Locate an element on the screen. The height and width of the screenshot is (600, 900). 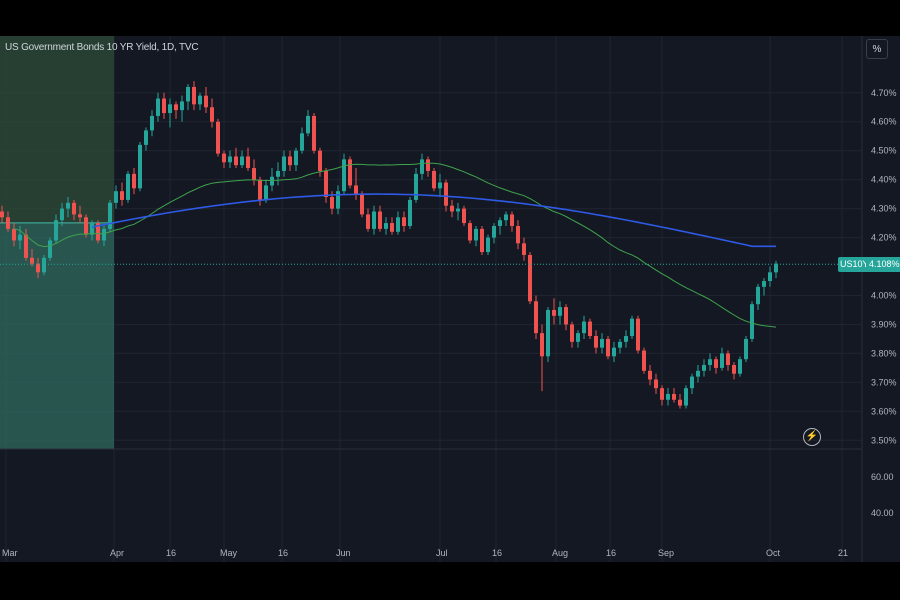
bottom-bar is located at coordinates (450, 581).